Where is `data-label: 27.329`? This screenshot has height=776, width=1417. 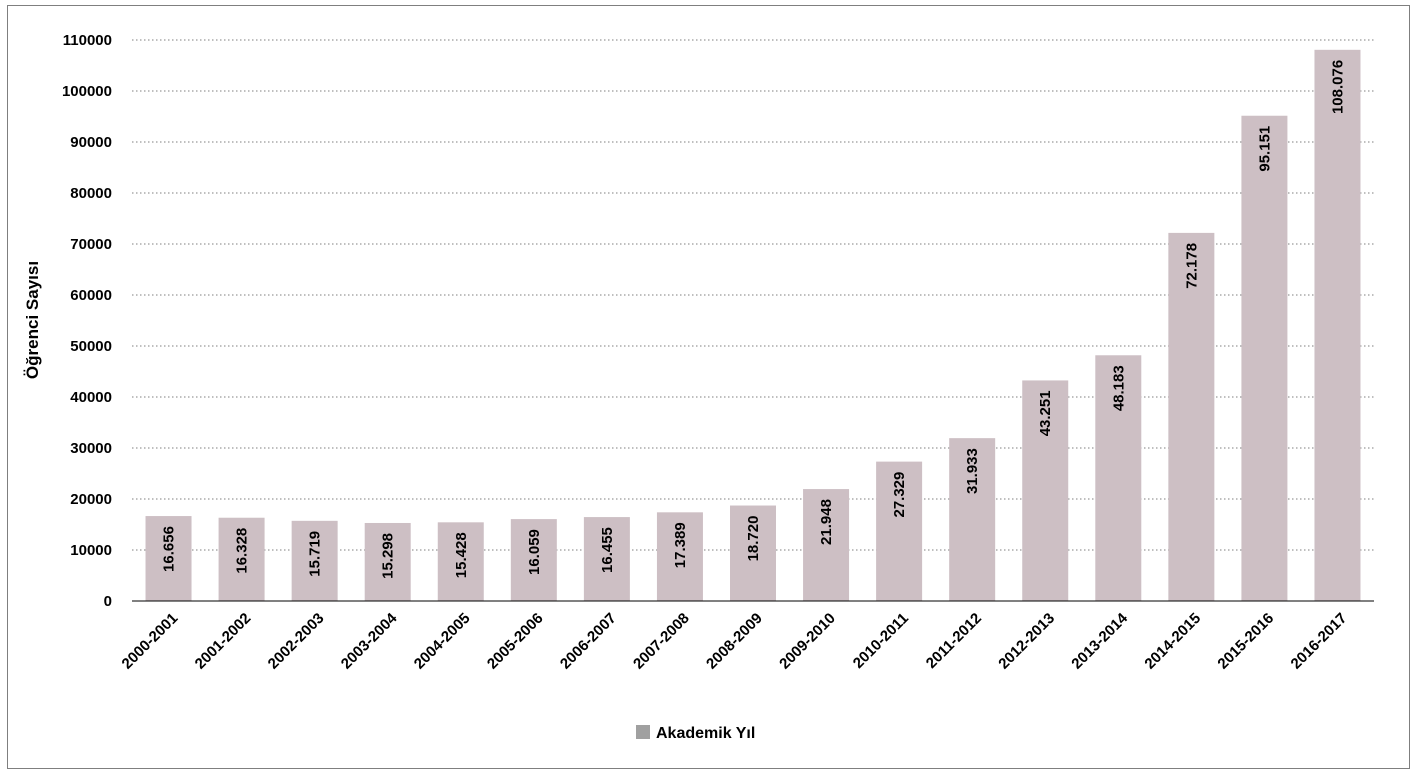
data-label: 27.329 is located at coordinates (899, 495).